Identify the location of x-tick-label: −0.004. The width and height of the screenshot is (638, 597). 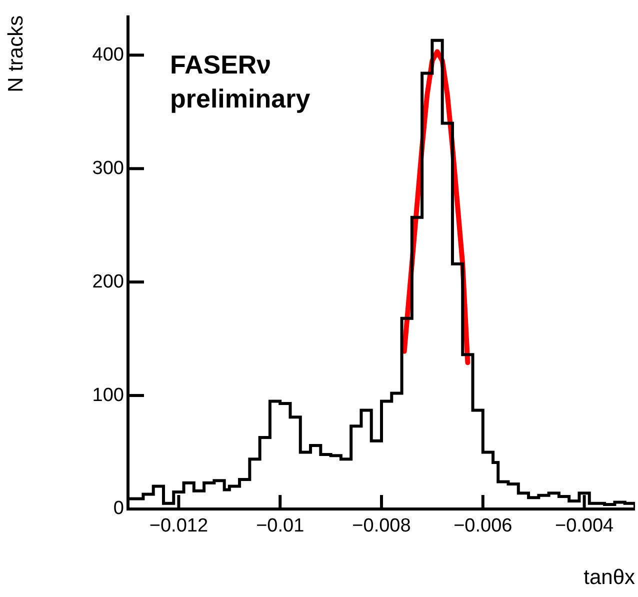
(584, 526).